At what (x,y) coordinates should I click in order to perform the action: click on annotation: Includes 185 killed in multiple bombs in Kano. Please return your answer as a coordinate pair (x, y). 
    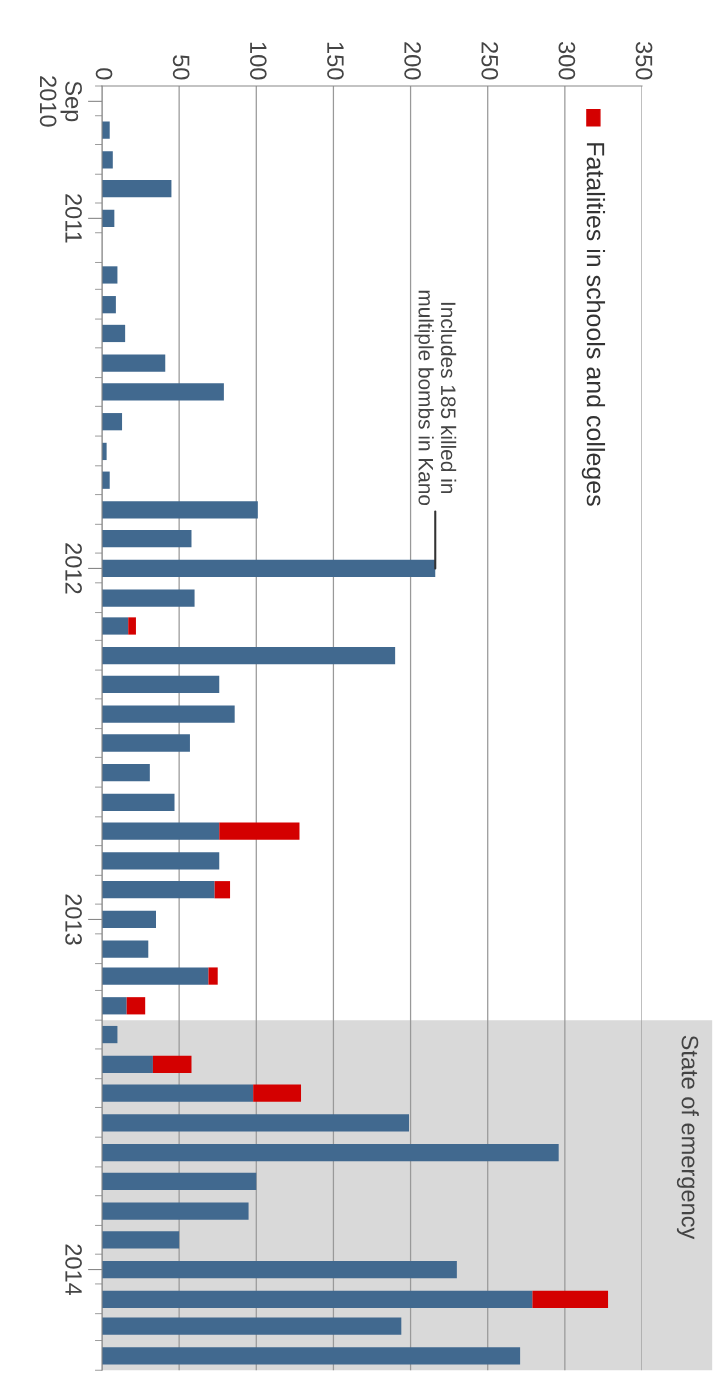
    Looking at the image, I should click on (435, 398).